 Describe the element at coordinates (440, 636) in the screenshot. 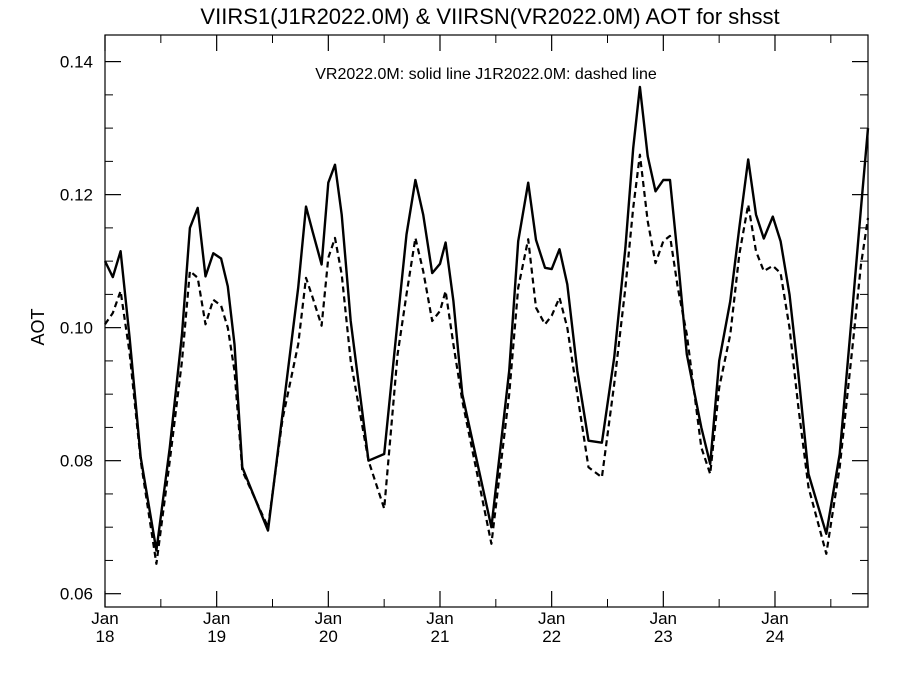

I see `x-tick-label-year: 21` at that location.